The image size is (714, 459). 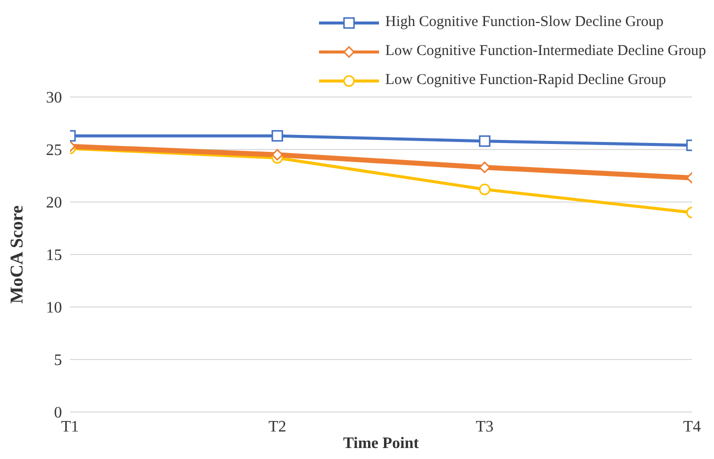 What do you see at coordinates (16, 254) in the screenshot?
I see `y-axis-title: MoCA Score` at bounding box center [16, 254].